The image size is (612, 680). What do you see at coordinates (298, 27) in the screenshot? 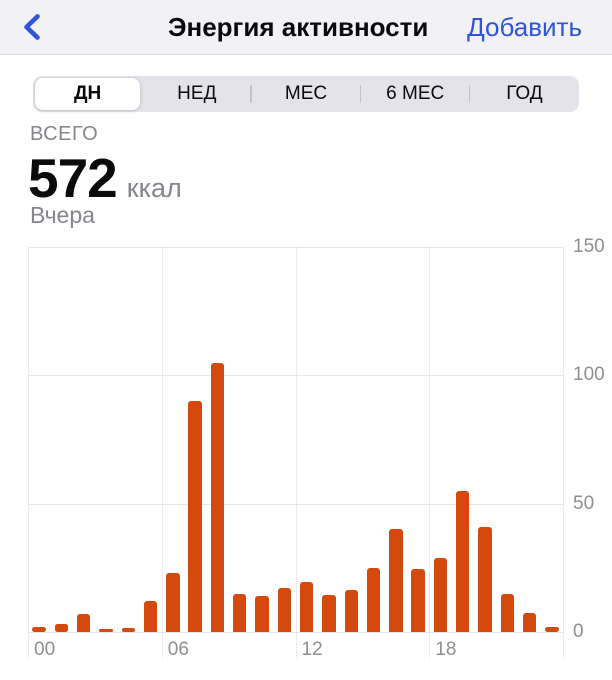
I see `page-title: Энергия активности` at bounding box center [298, 27].